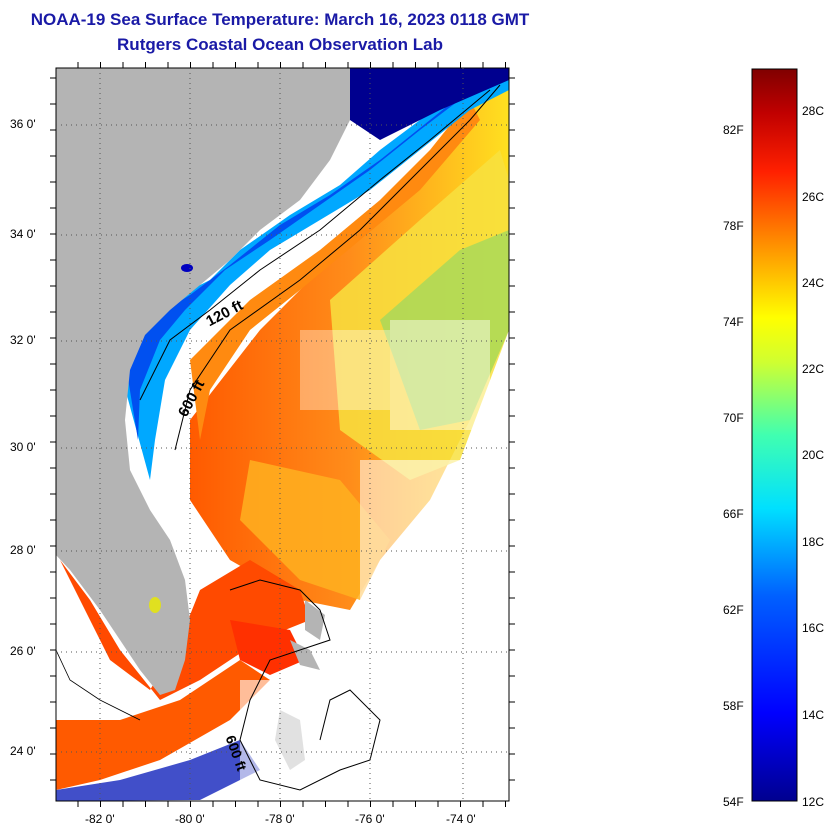 The height and width of the screenshot is (832, 833). What do you see at coordinates (813, 283) in the screenshot?
I see `cb-c-24: 24C` at bounding box center [813, 283].